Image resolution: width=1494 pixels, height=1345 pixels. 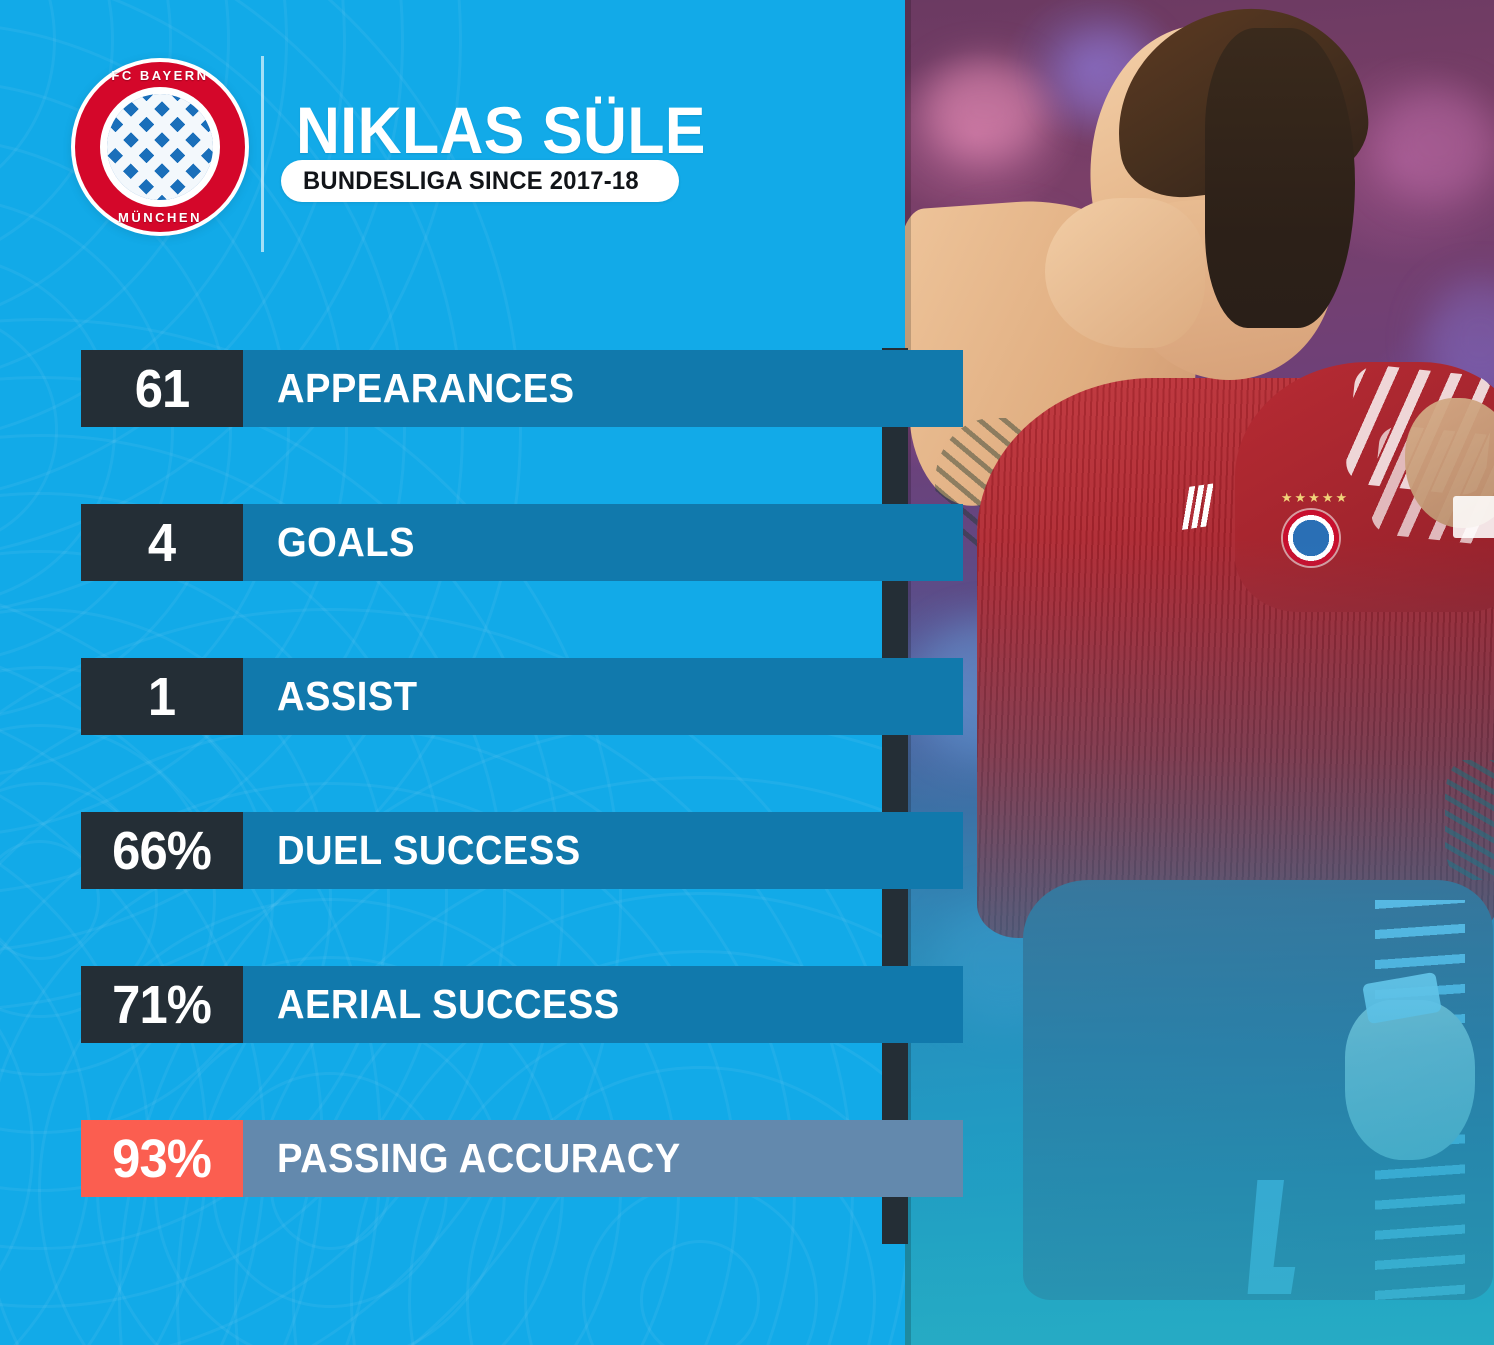 I want to click on stat-label-bar: GOALS, so click(x=603, y=542).